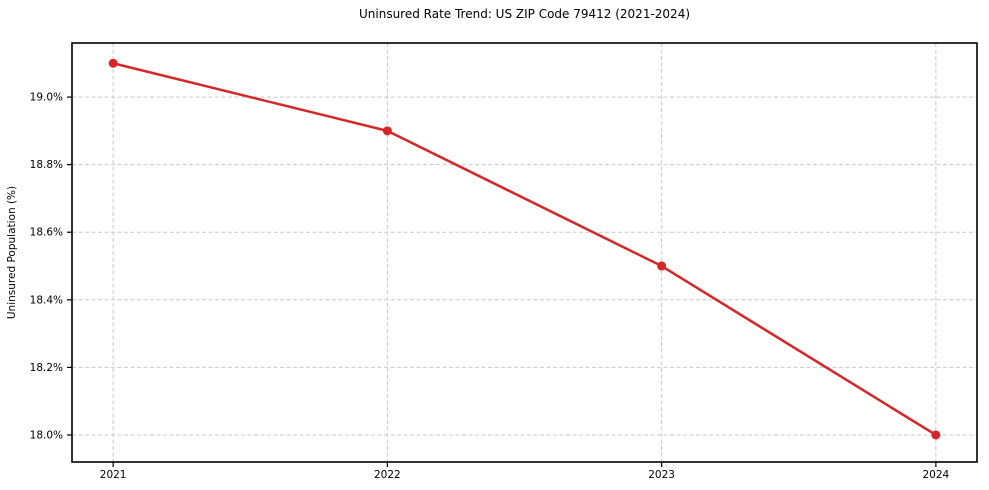 This screenshot has width=989, height=490. What do you see at coordinates (935, 475) in the screenshot?
I see `x-tick-label: 2024` at bounding box center [935, 475].